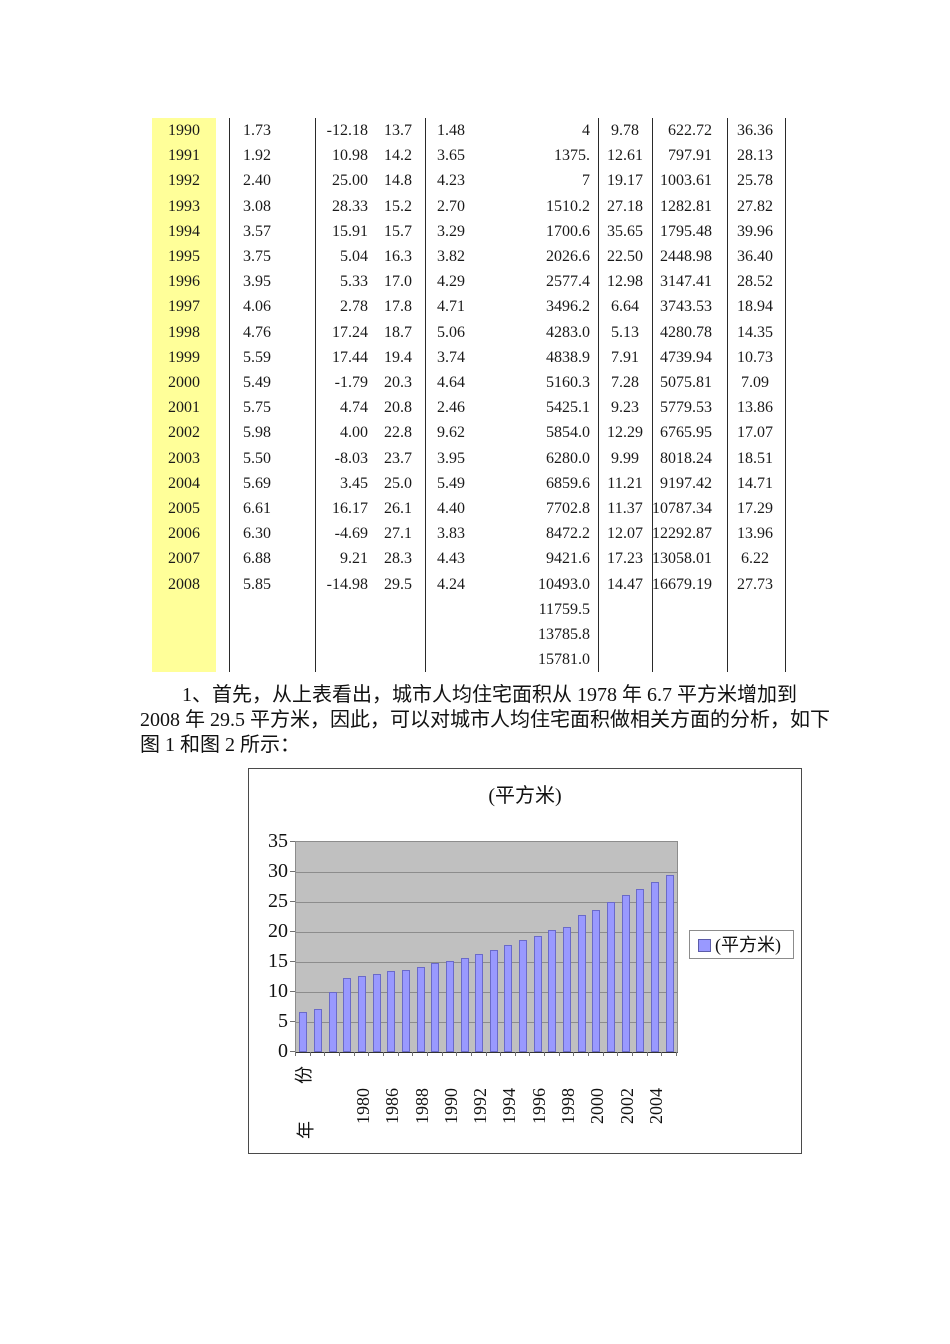  What do you see at coordinates (755, 156) in the screenshot?
I see `value-cell: 28.13` at bounding box center [755, 156].